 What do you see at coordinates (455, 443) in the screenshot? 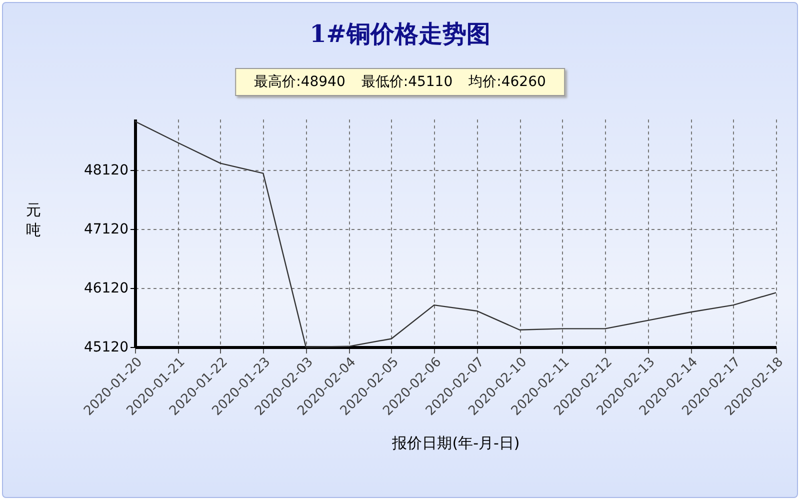
I see `x-axis-title: 报价日期(年-月-日)` at bounding box center [455, 443].